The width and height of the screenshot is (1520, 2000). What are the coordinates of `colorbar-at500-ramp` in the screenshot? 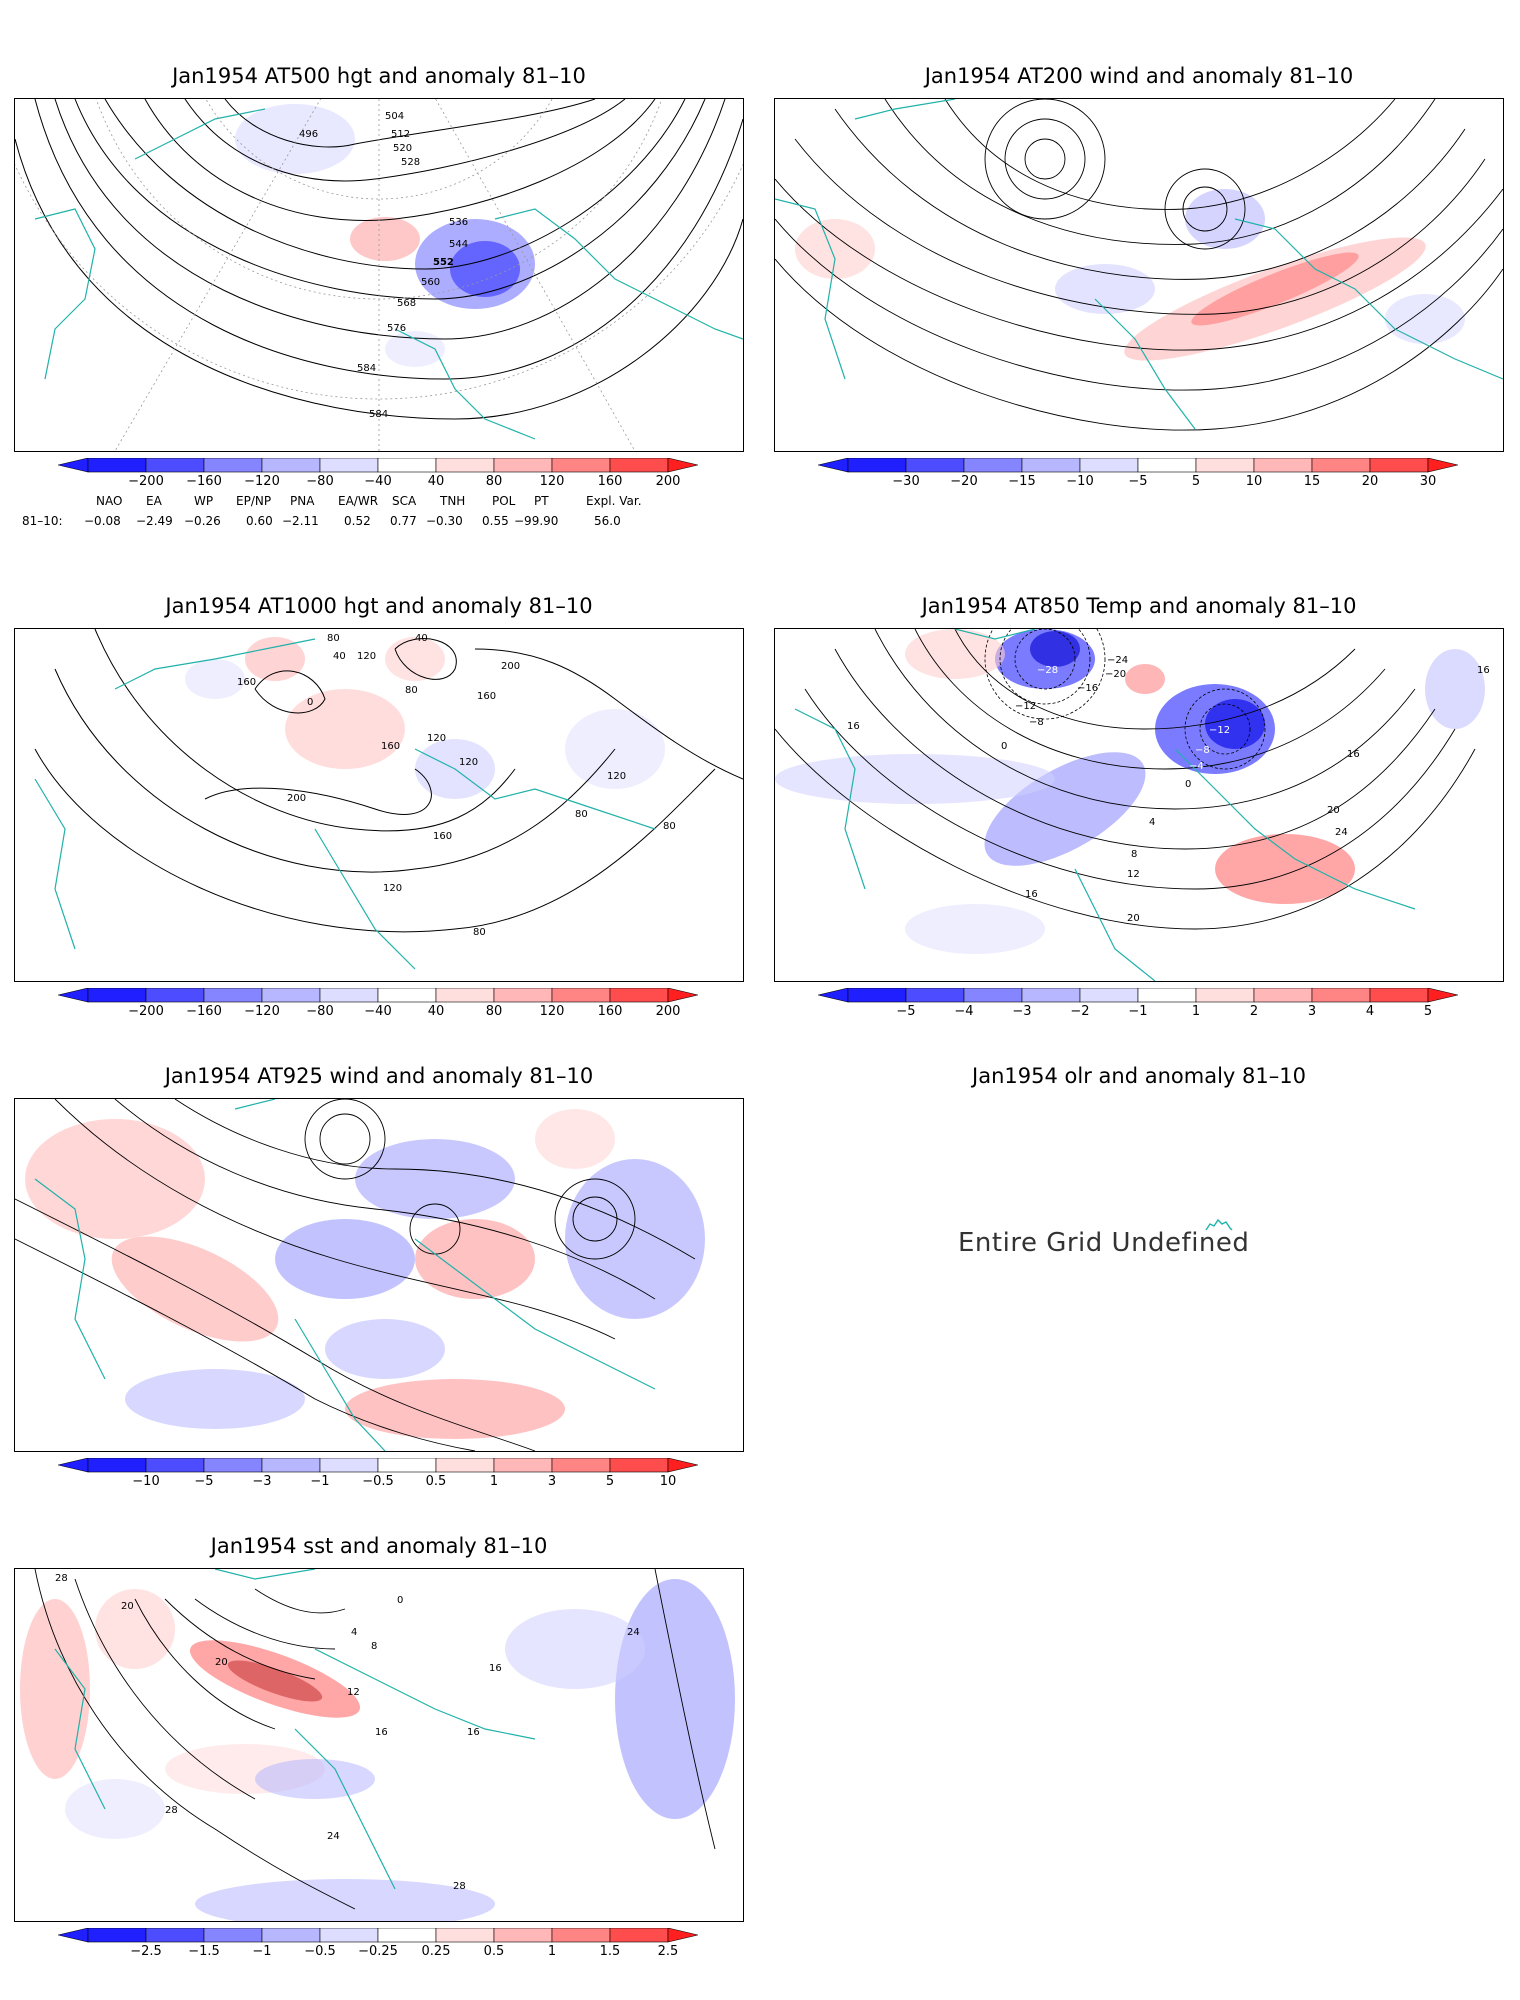 It's located at (378, 465).